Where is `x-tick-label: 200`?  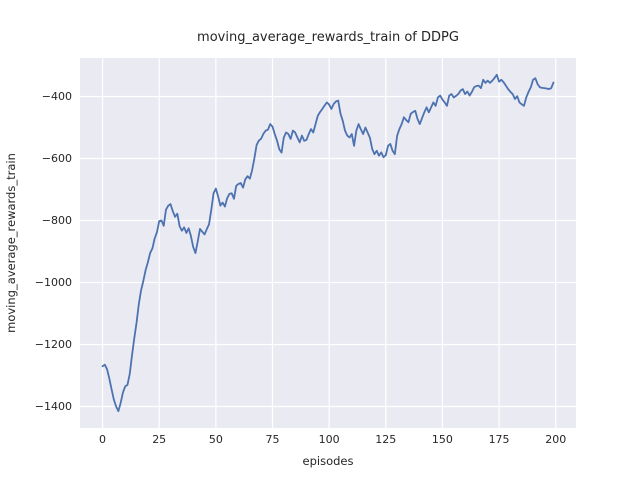
x-tick-label: 200 is located at coordinates (556, 439).